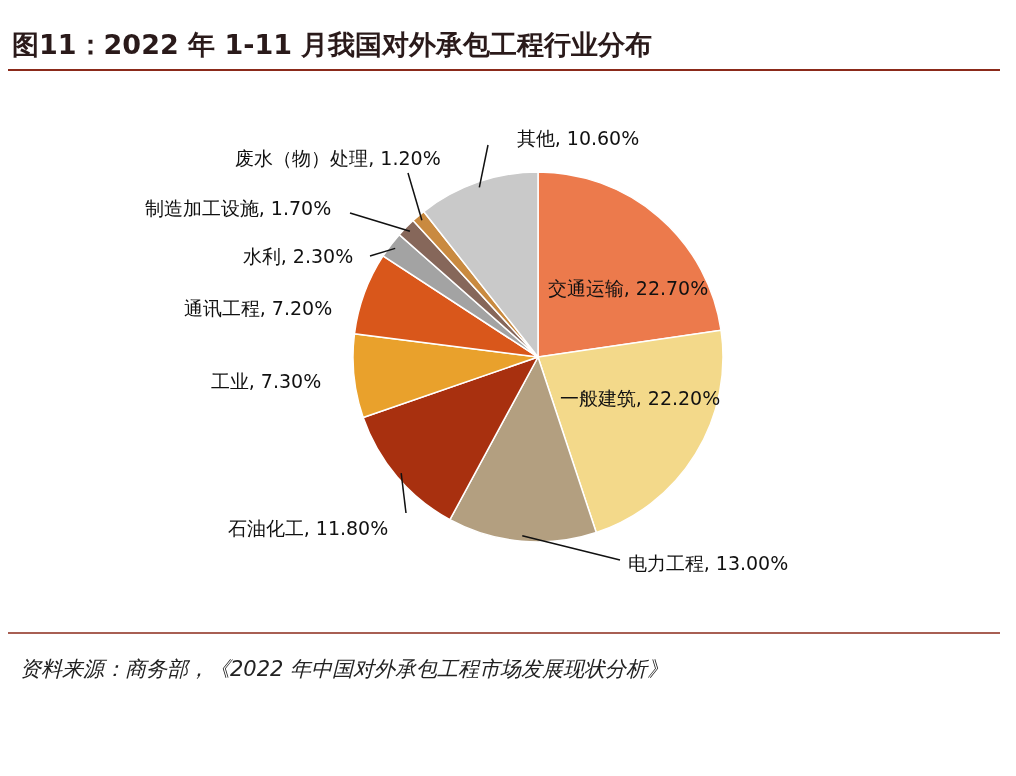 This screenshot has height=776, width=1016. I want to click on slice-label: 一般建筑, 22.20%, so click(640, 398).